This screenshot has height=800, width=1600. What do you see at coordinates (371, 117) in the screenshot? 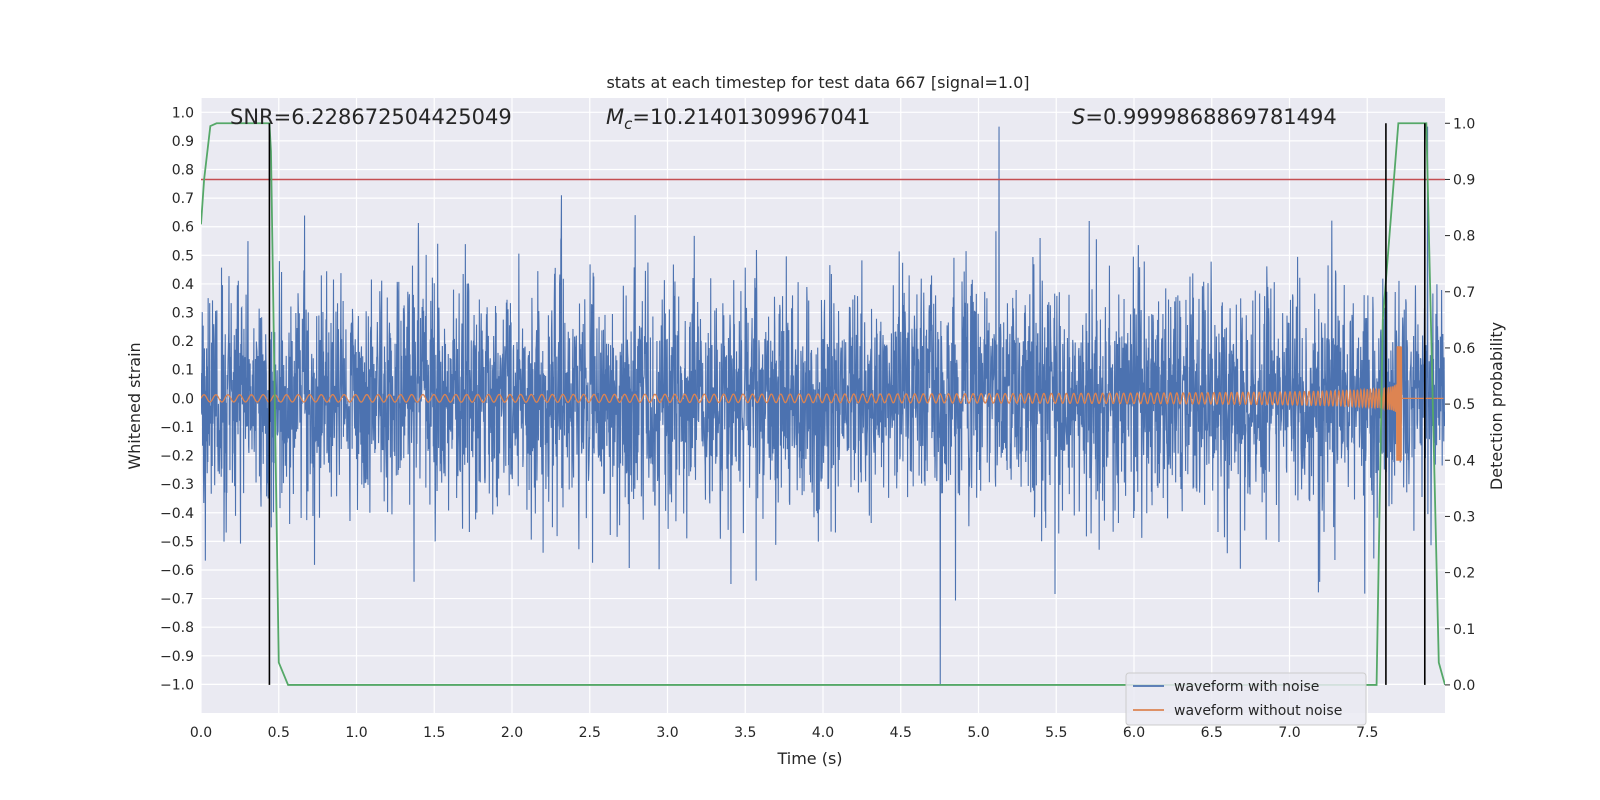
I see `snr-annotation: SNR=6.228672504425049` at bounding box center [371, 117].